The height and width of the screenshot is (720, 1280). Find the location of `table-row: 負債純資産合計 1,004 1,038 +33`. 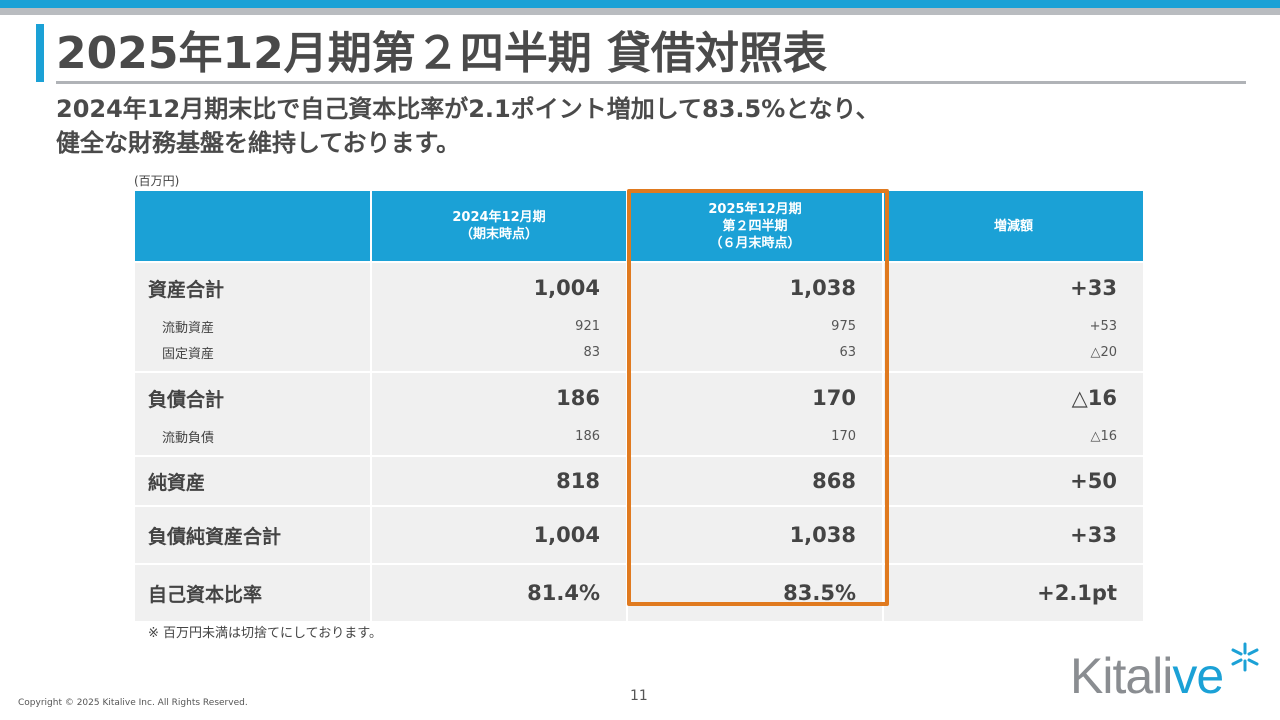

table-row: 負債純資産合計 1,004 1,038 +33 is located at coordinates (639, 534).